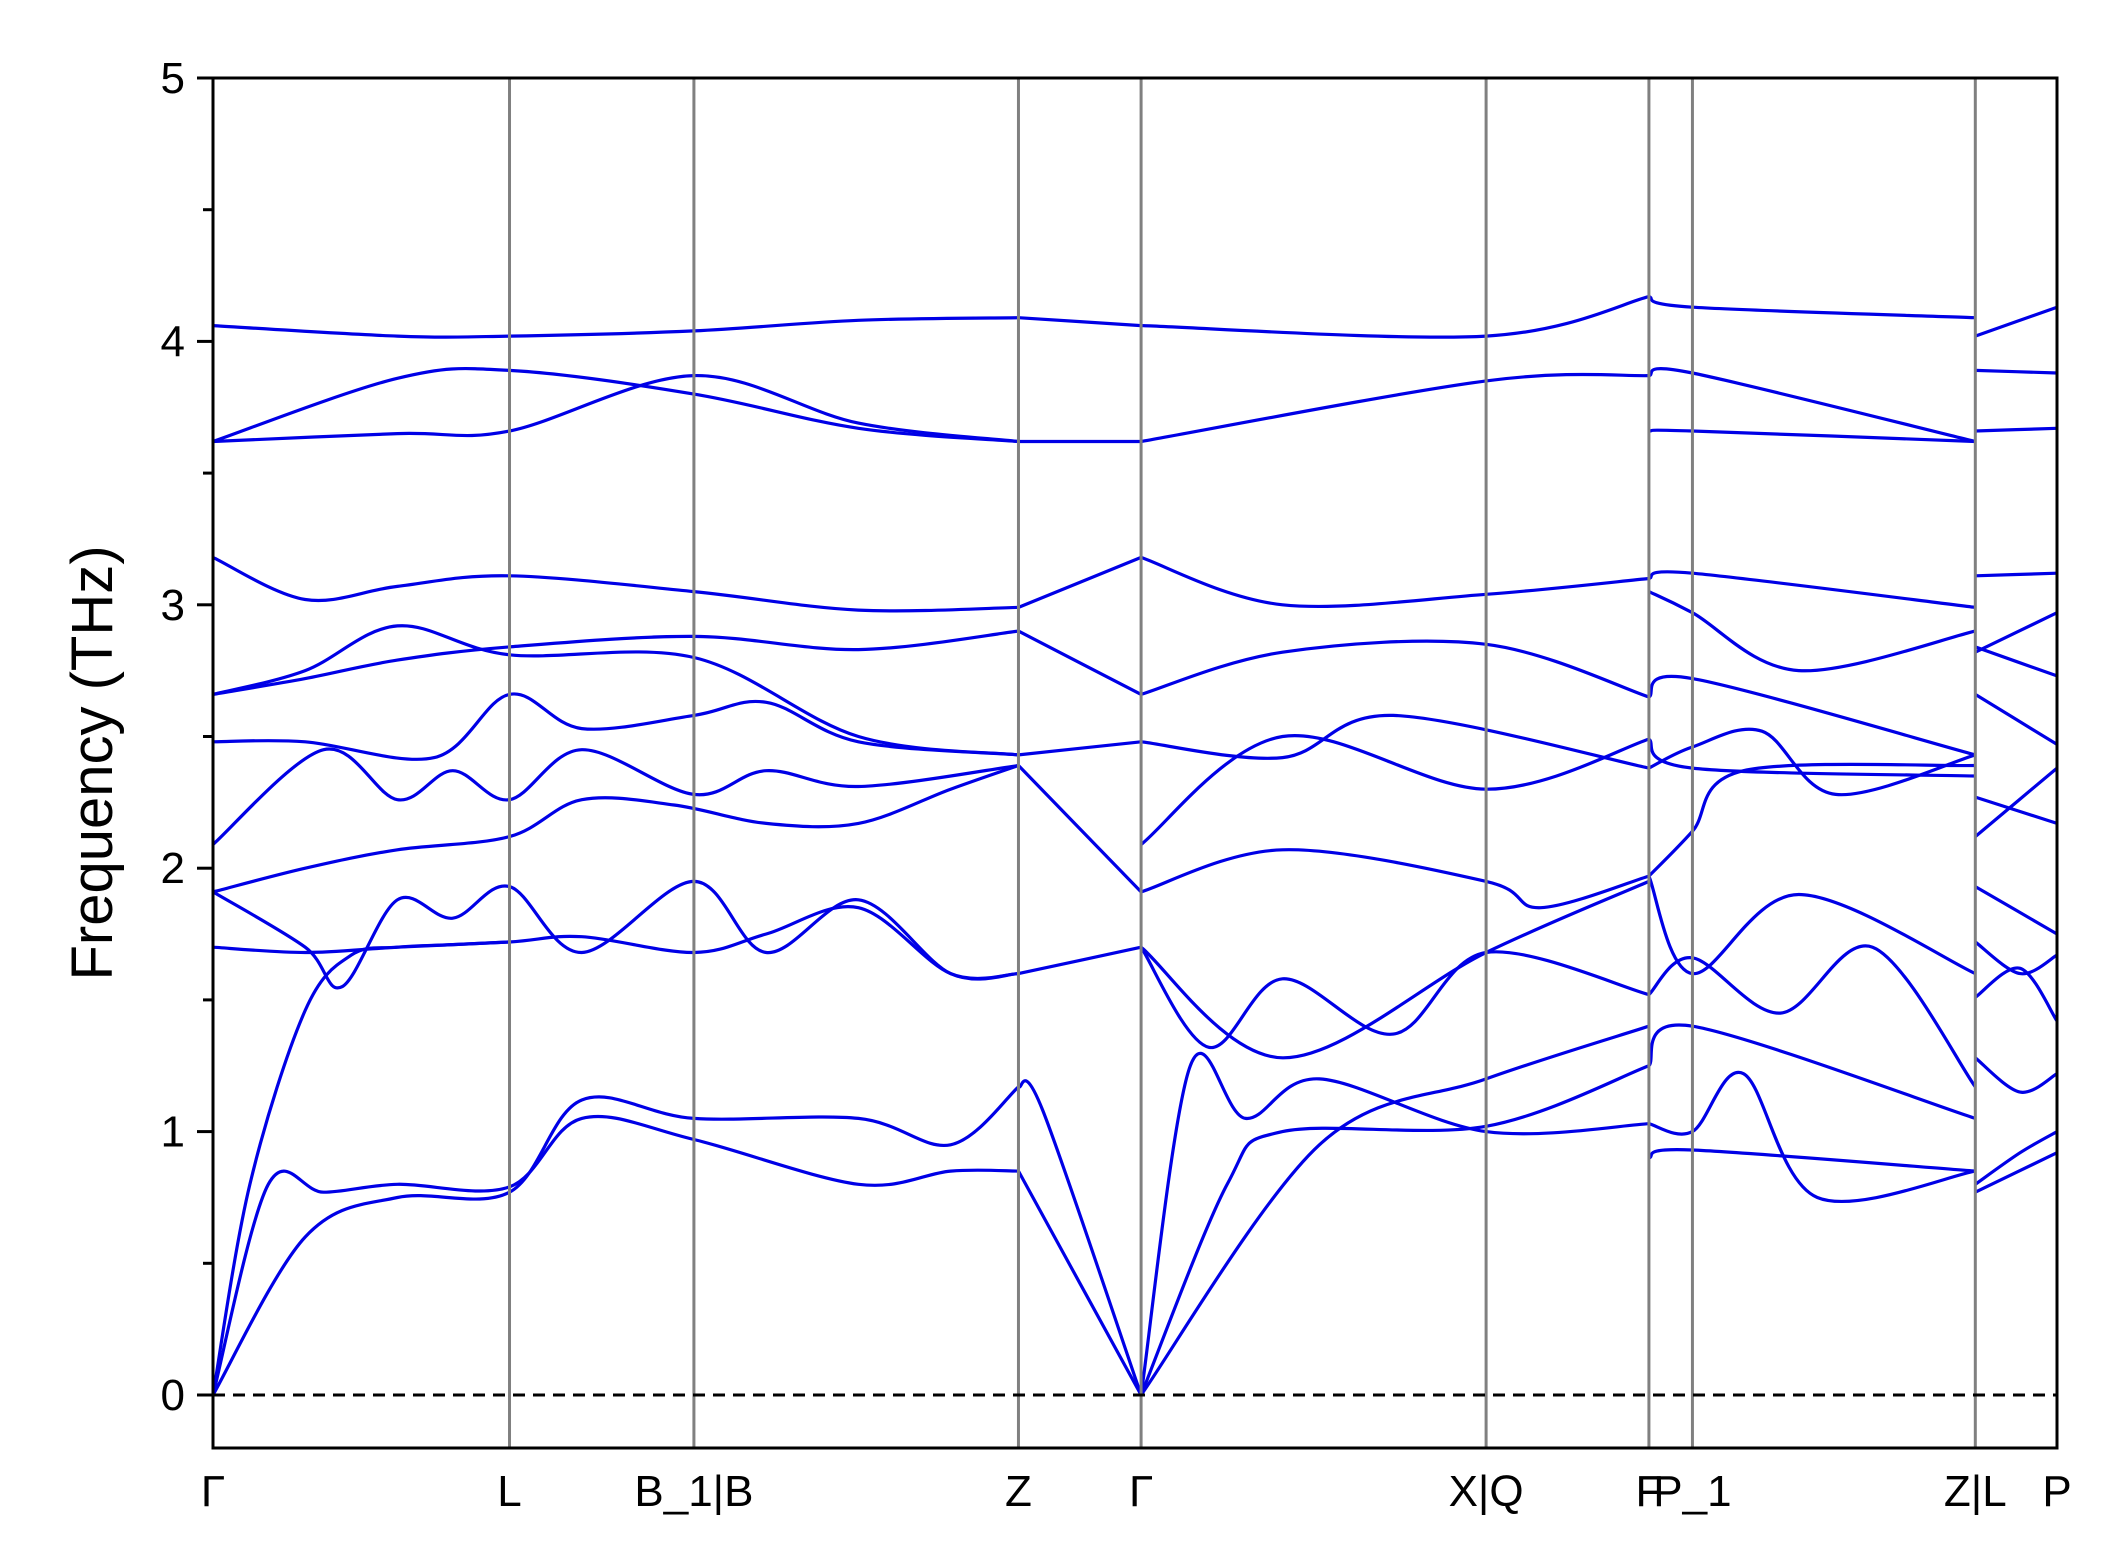  Describe the element at coordinates (173, 868) in the screenshot. I see `y-tick-label: 2` at that location.